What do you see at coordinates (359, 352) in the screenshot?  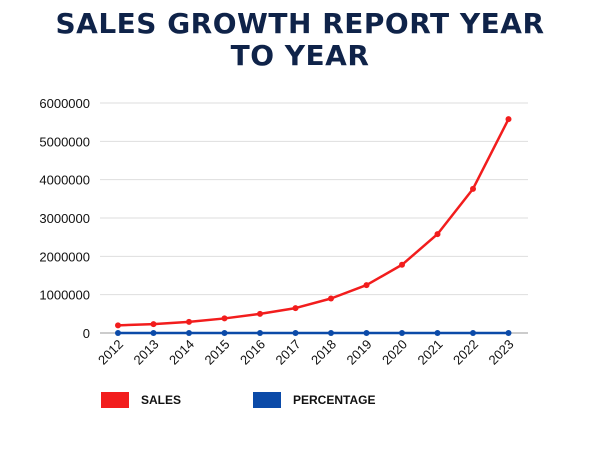 I see `x-tick-label: 2019` at bounding box center [359, 352].